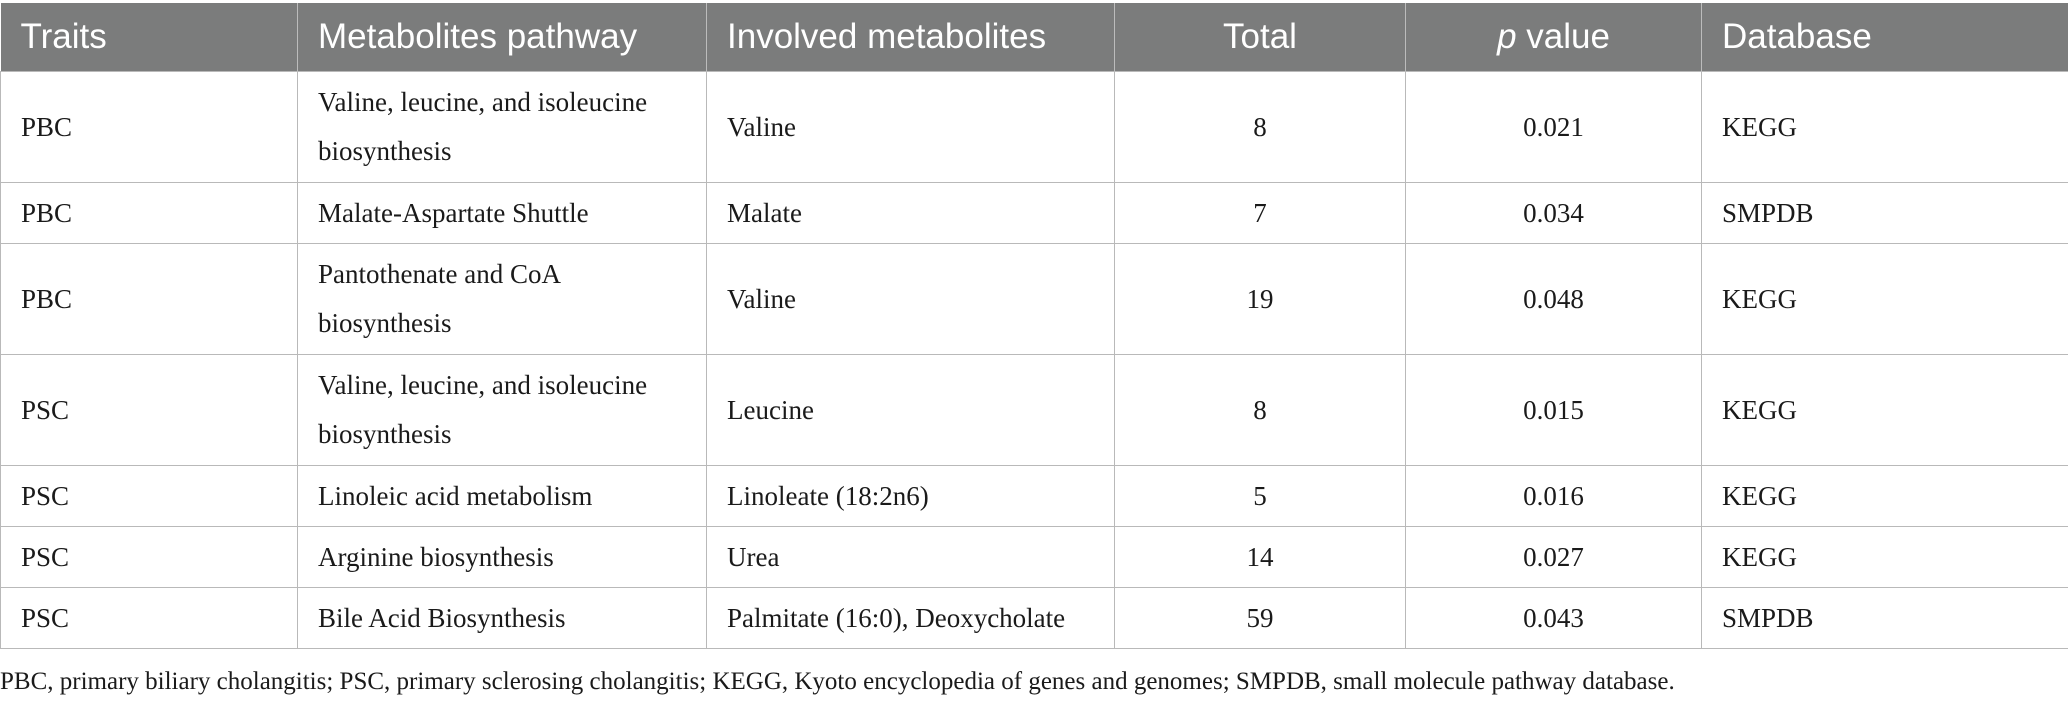 This screenshot has width=2068, height=705. What do you see at coordinates (910, 37) in the screenshot?
I see `header-metabolites: Involved metabolites` at bounding box center [910, 37].